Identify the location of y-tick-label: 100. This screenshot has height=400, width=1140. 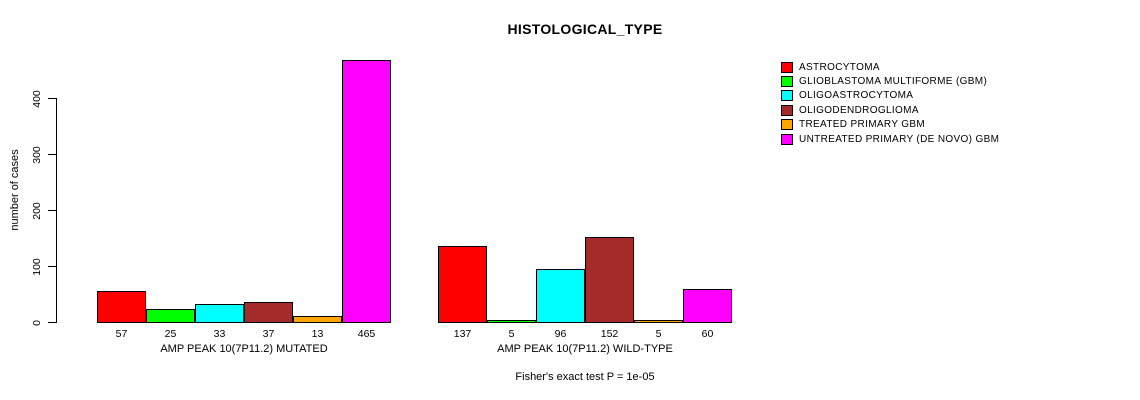
(37, 266).